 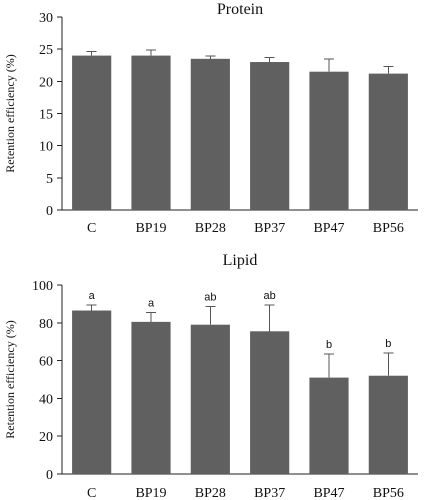 I want to click on y-tick-label: 15, so click(x=46, y=115).